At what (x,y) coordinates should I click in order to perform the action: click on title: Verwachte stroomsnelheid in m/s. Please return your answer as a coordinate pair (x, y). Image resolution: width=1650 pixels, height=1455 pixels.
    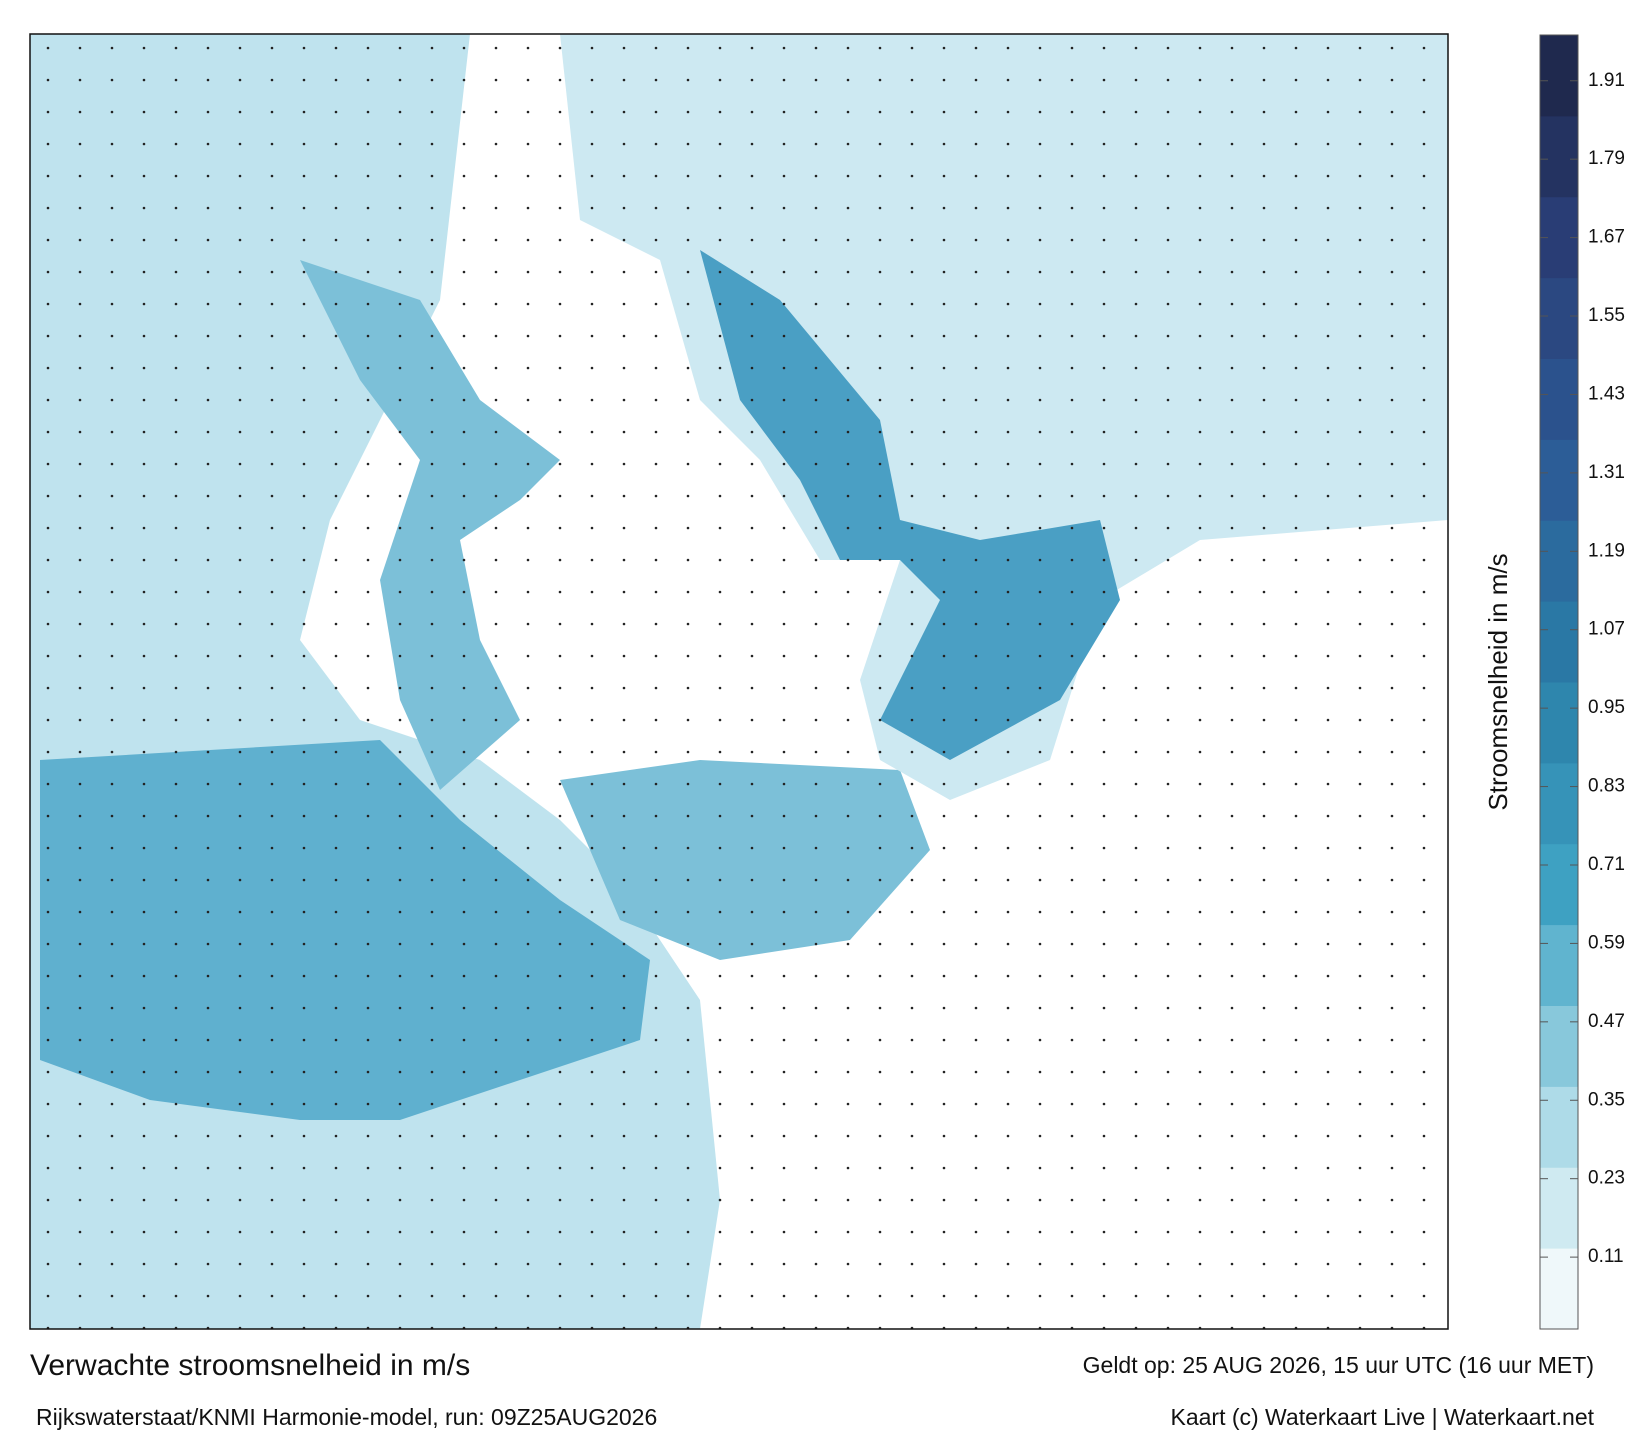
    Looking at the image, I should click on (250, 1365).